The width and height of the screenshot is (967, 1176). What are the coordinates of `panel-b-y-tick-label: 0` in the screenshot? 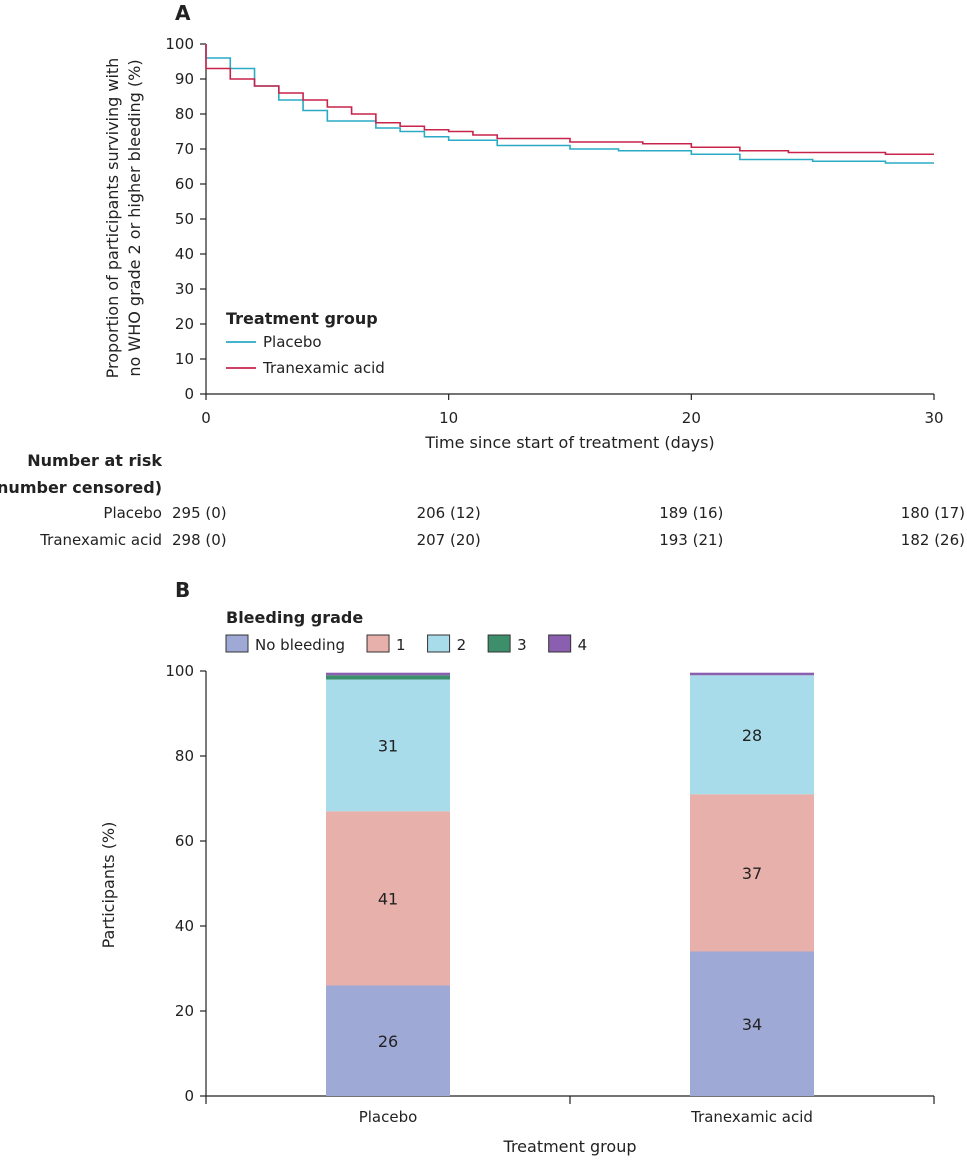 It's located at (189, 1096).